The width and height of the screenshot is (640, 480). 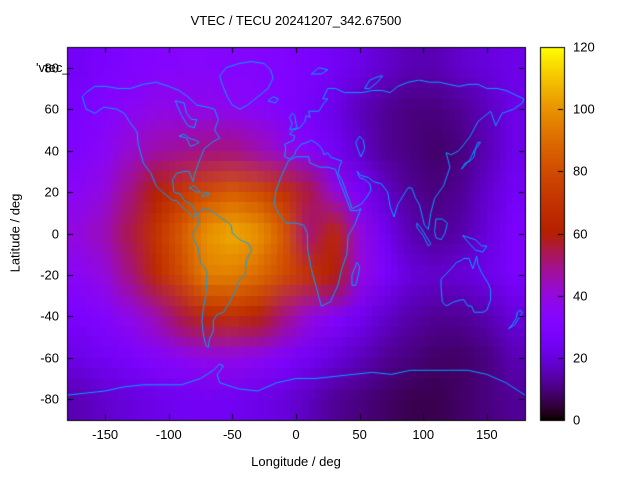 I want to click on x-axis-label: Longitude / deg, so click(x=296, y=461).